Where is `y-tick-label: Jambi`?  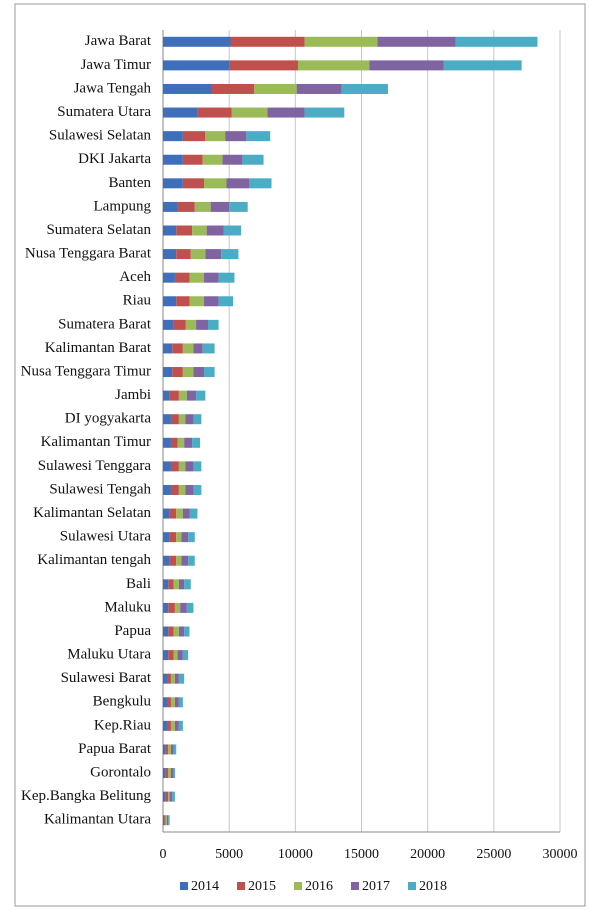
y-tick-label: Jambi is located at coordinates (133, 395).